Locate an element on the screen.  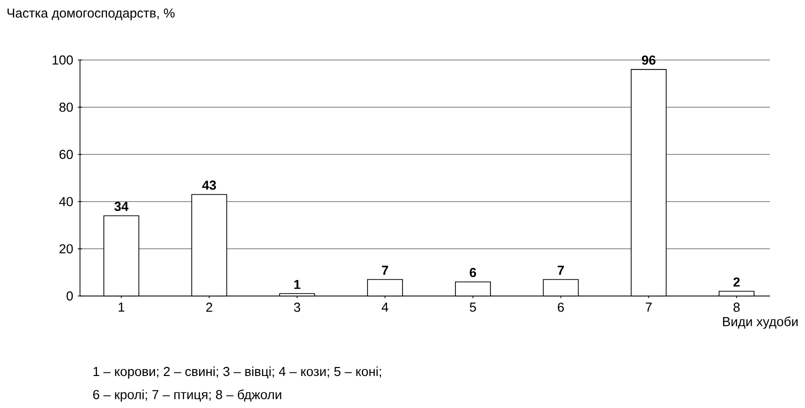
data-label: 6 is located at coordinates (473, 273).